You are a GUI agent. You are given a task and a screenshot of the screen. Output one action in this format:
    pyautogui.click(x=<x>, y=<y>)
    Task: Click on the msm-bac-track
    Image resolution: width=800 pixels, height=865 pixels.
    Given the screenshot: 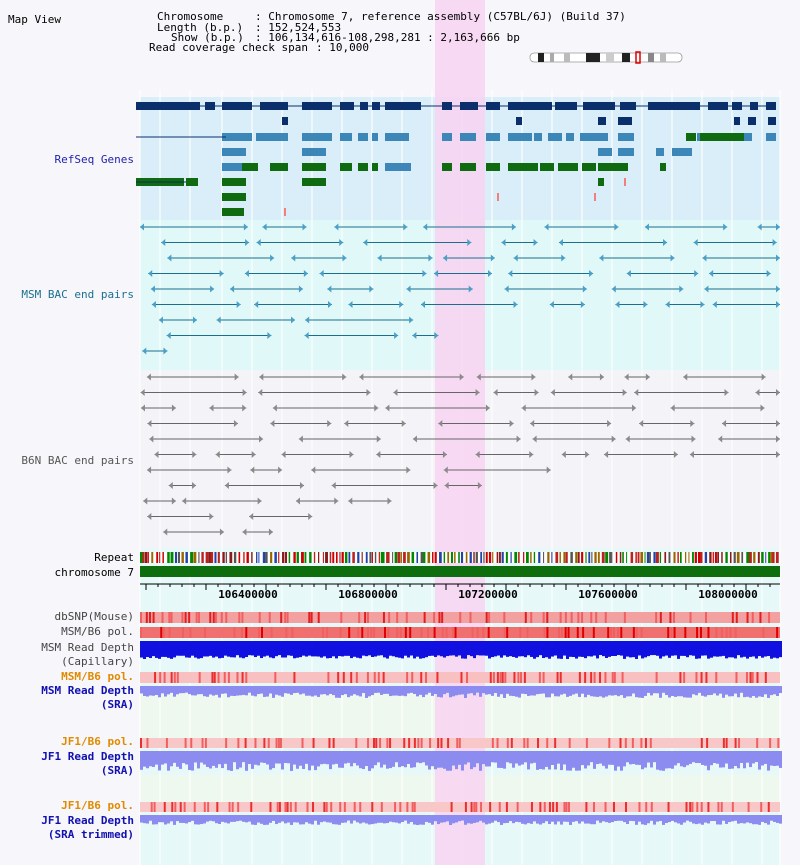 What is the action you would take?
    pyautogui.click(x=460, y=289)
    